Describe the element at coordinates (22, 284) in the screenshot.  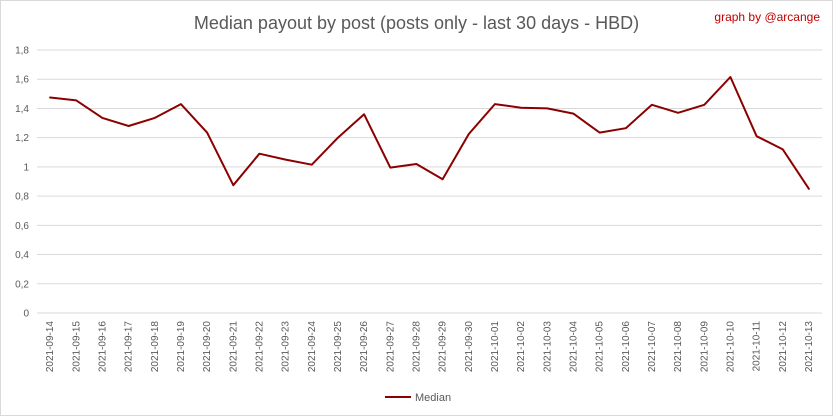
I see `y-tick-label: 0,2` at that location.